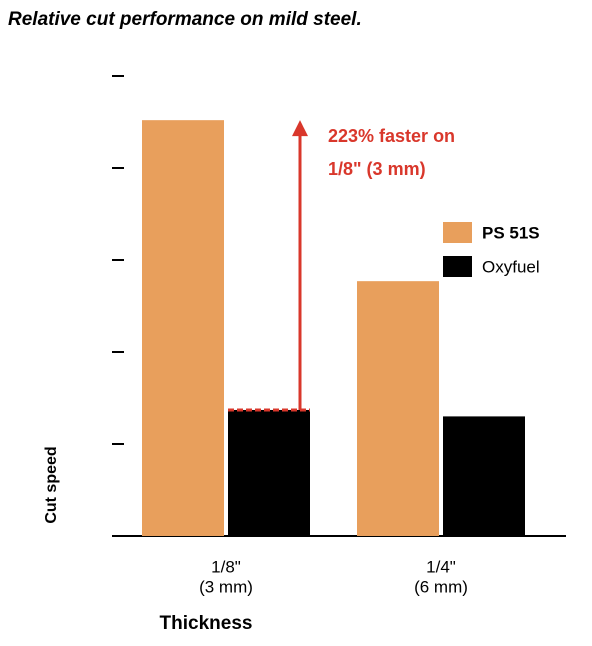 Image resolution: width=592 pixels, height=646 pixels. I want to click on x-tick-label: 1/8", so click(226, 566).